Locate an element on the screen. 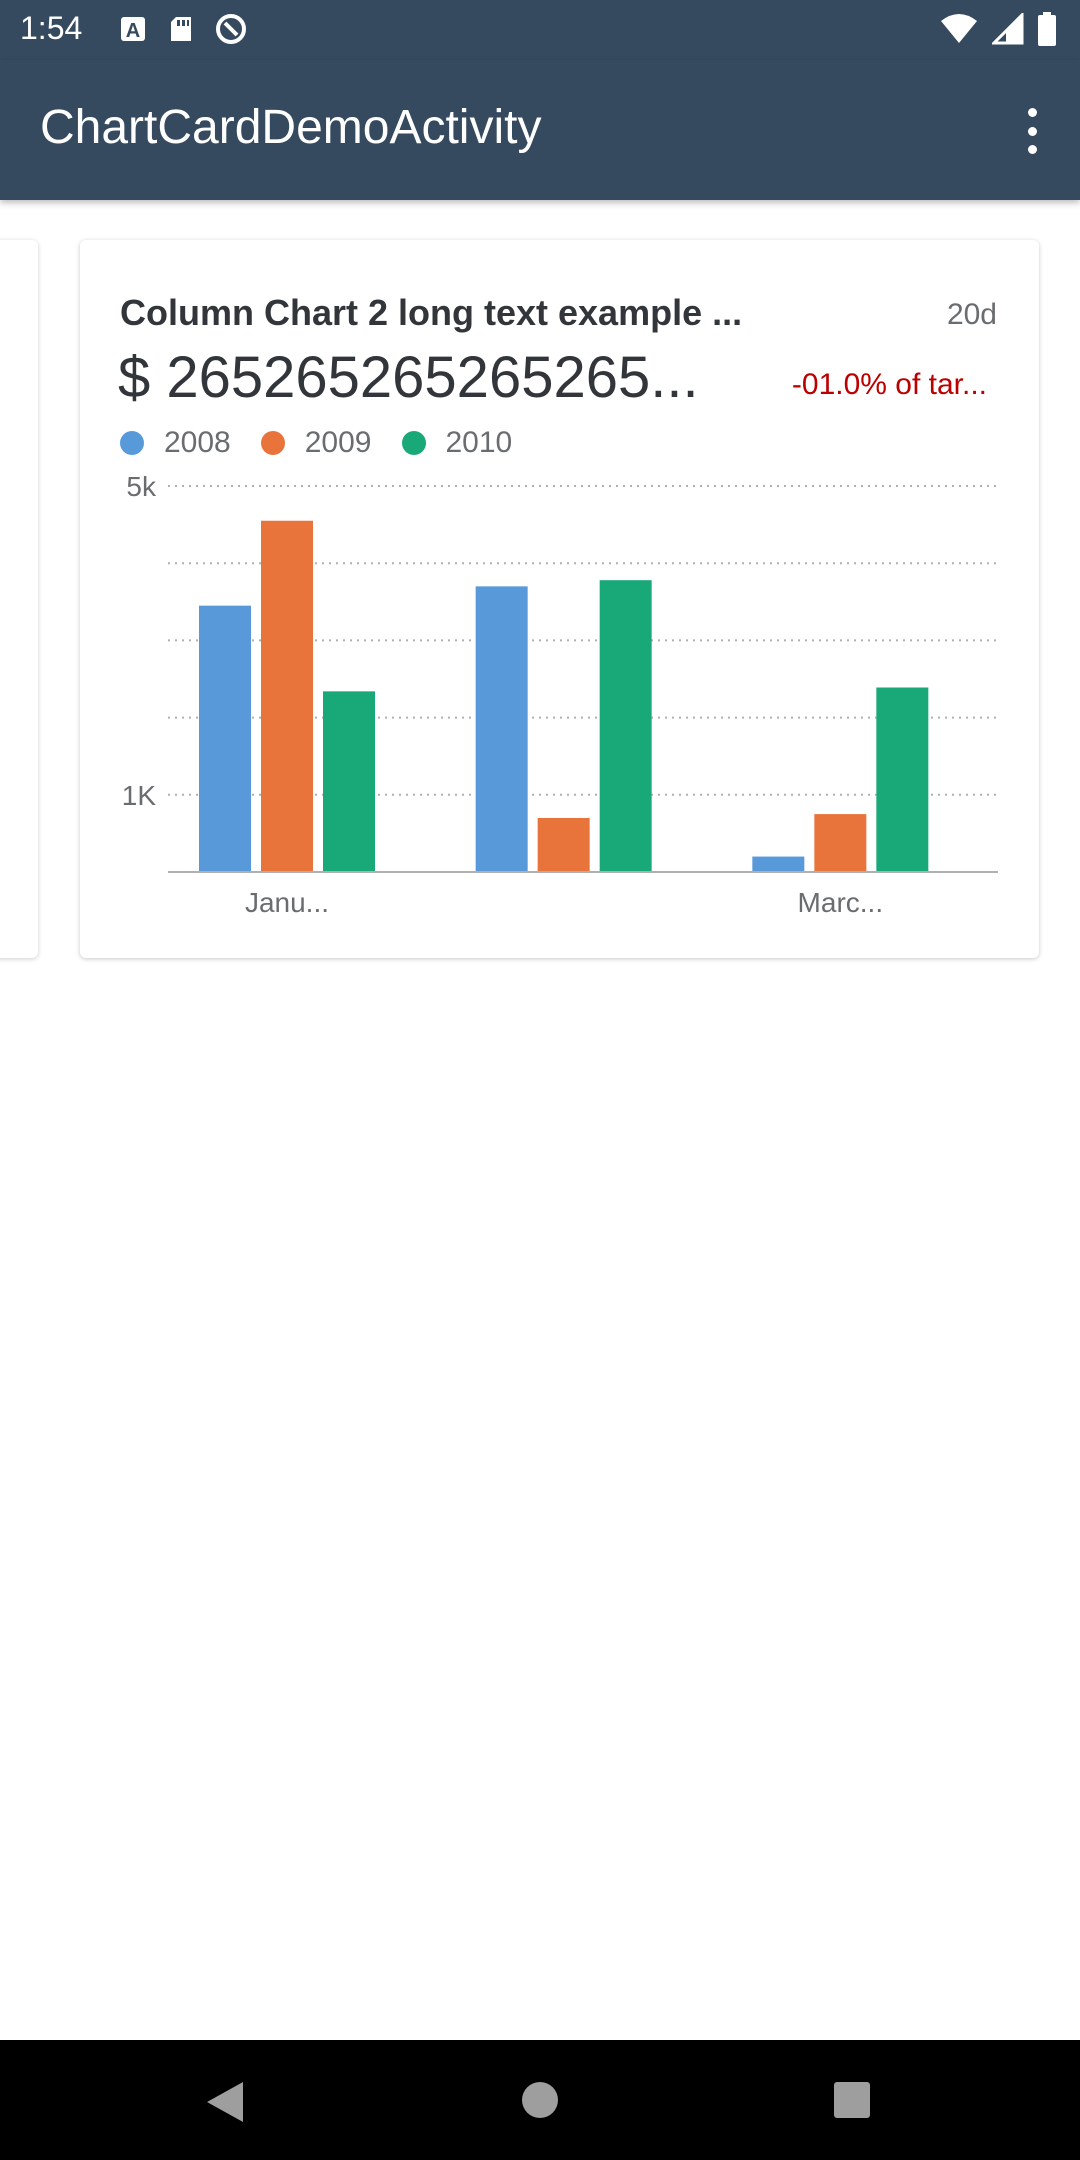 Image resolution: width=1080 pixels, height=2160 pixels. legend-item: 2010 is located at coordinates (457, 443).